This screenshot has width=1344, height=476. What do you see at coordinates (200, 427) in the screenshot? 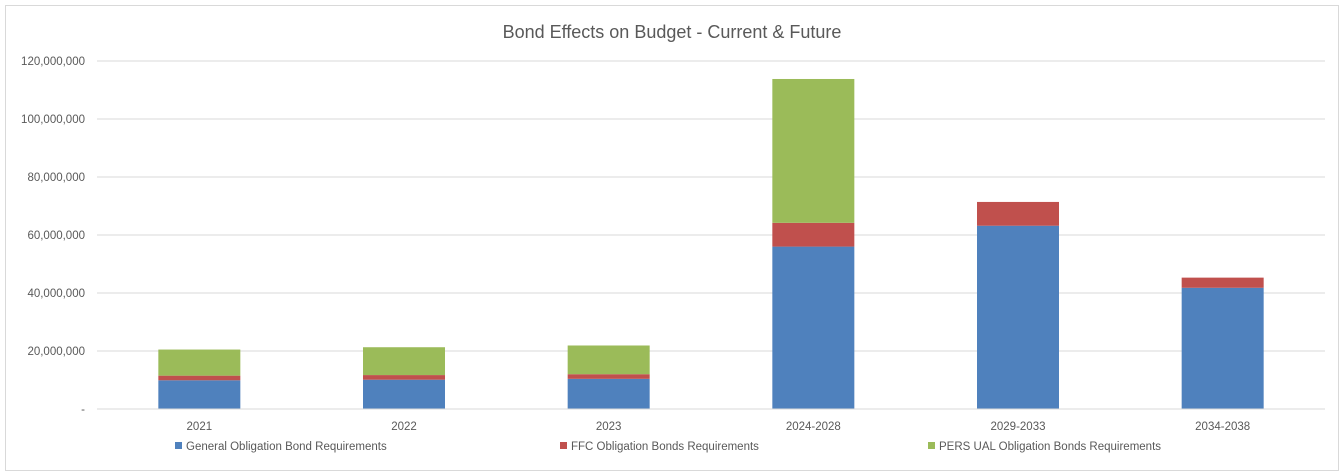
I see `x-tick-label: 2021` at bounding box center [200, 427].